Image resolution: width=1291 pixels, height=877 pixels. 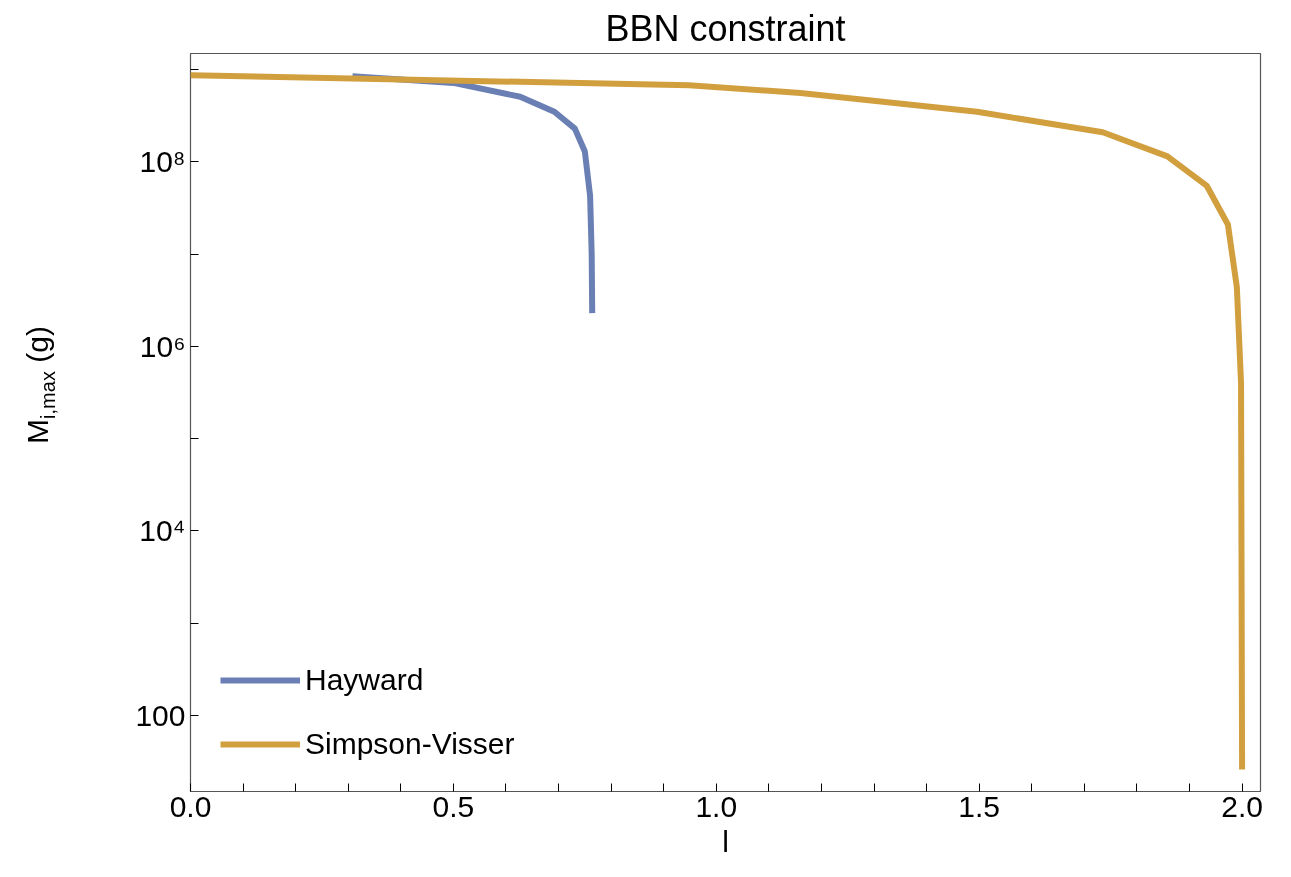 What do you see at coordinates (160, 715) in the screenshot?
I see `y-tick-label: 100` at bounding box center [160, 715].